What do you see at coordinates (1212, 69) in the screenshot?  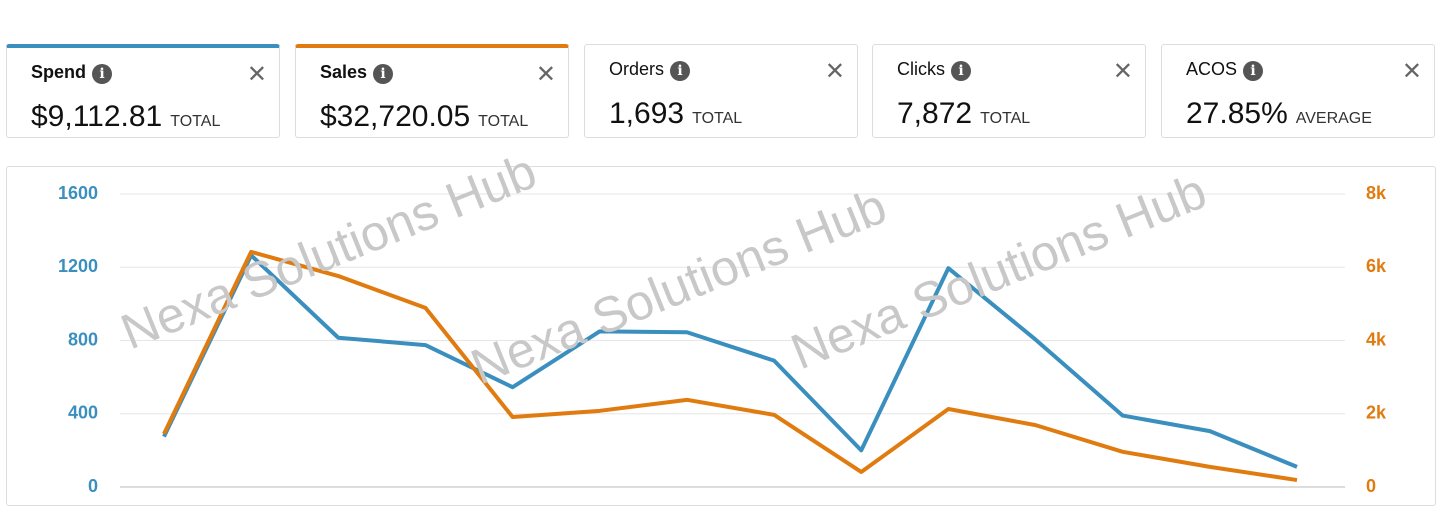 I see `card-label: ACOS` at bounding box center [1212, 69].